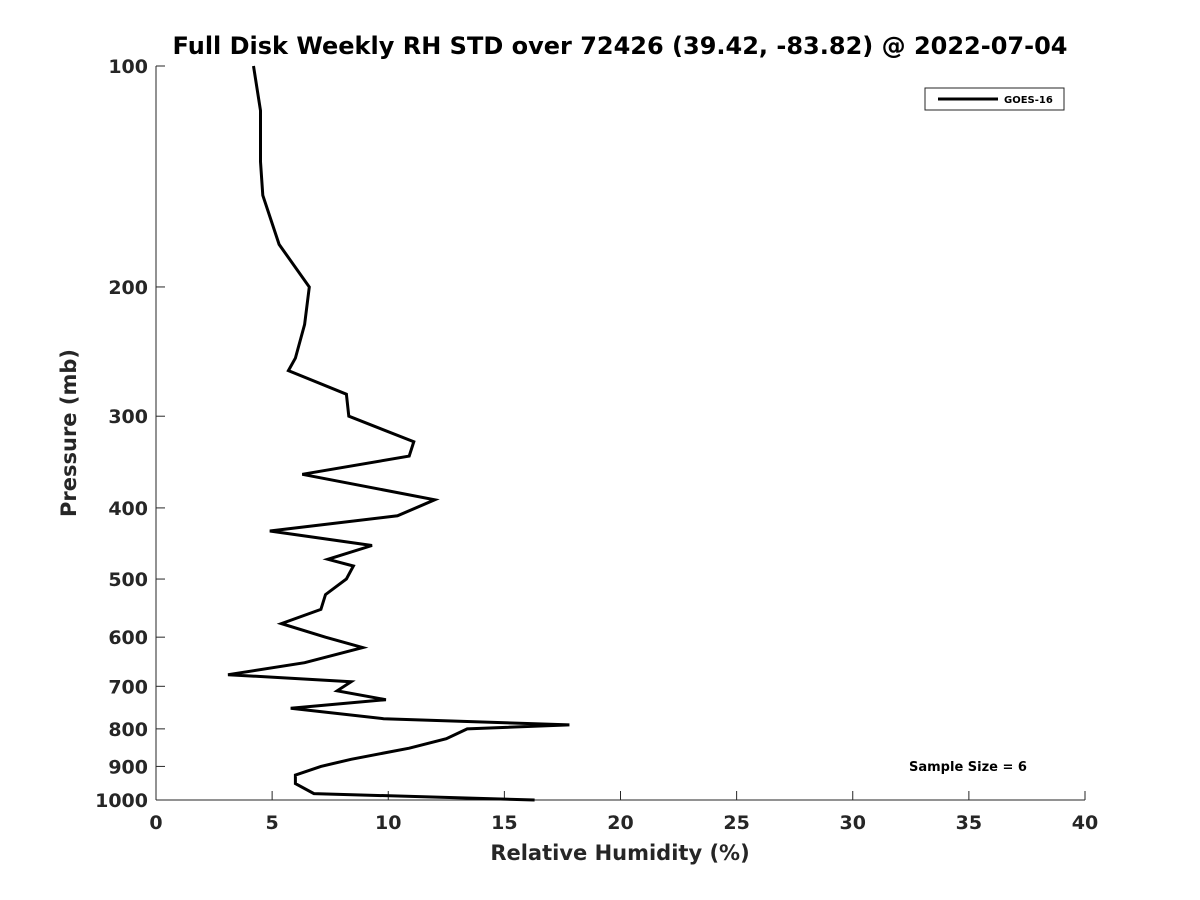  Describe the element at coordinates (272, 823) in the screenshot. I see `x-tick-label: 5` at that location.